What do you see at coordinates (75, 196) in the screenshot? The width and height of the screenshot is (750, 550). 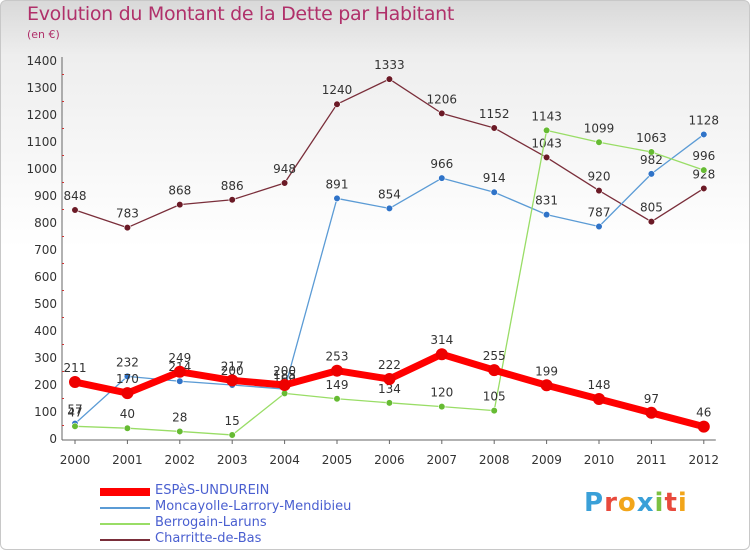 I see `data-label: 848` at bounding box center [75, 196].